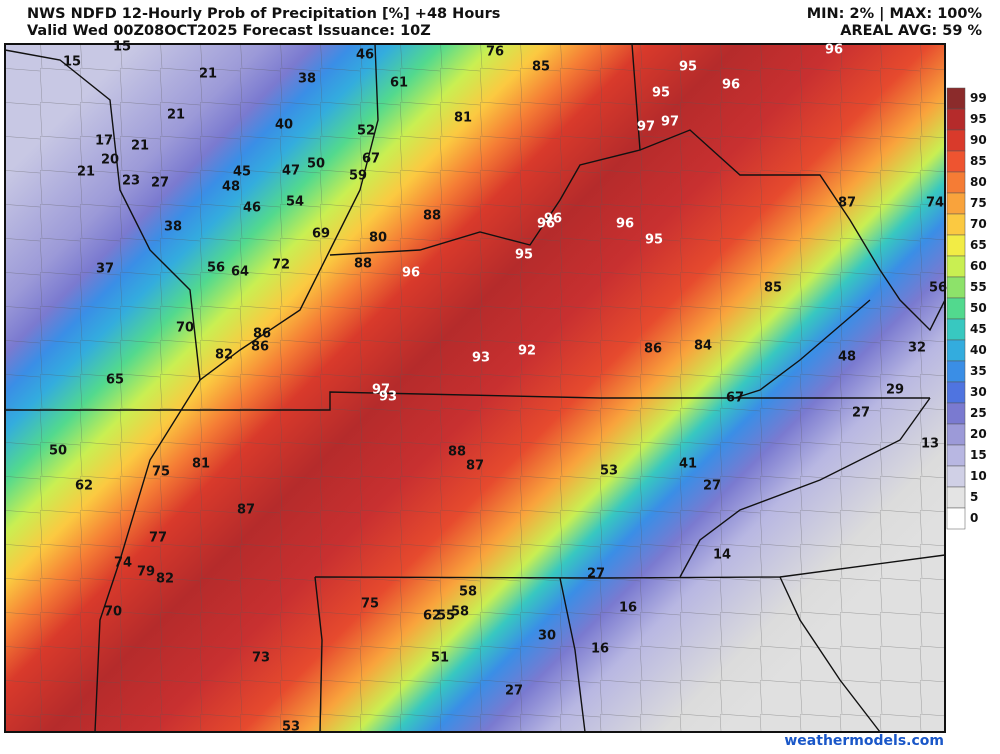  I want to click on colorbar-label: 40, so click(978, 350).